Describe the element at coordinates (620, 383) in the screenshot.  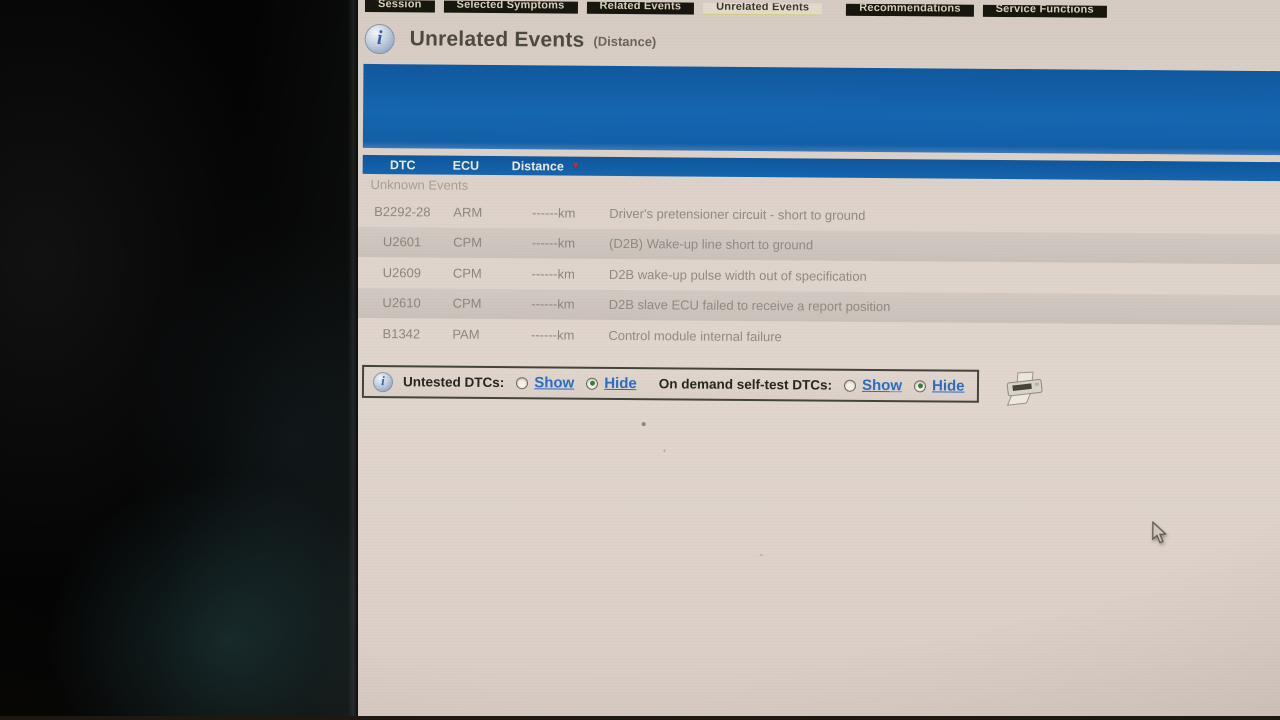
I see `untested-hide-link: Hide` at that location.